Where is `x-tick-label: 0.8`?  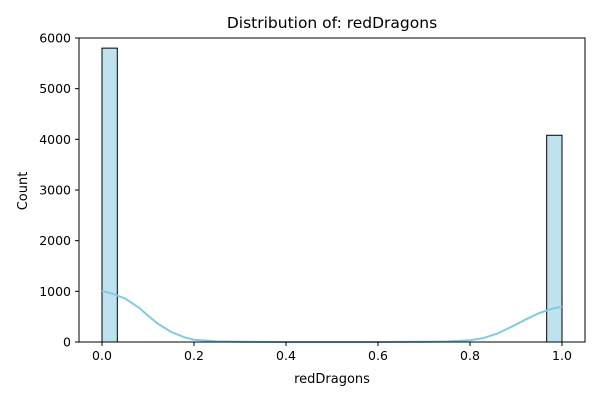
x-tick-label: 0.8 is located at coordinates (470, 355).